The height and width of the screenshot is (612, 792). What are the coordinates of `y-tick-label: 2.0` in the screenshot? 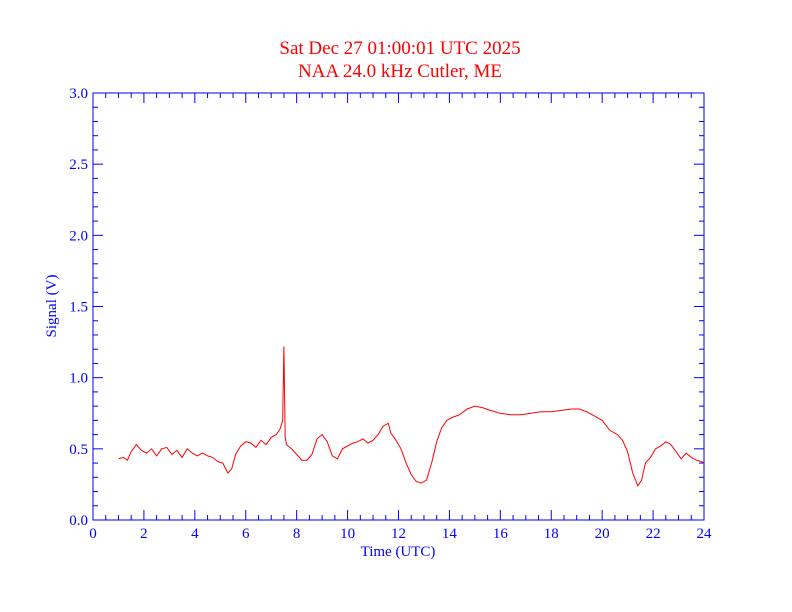 It's located at (78, 236).